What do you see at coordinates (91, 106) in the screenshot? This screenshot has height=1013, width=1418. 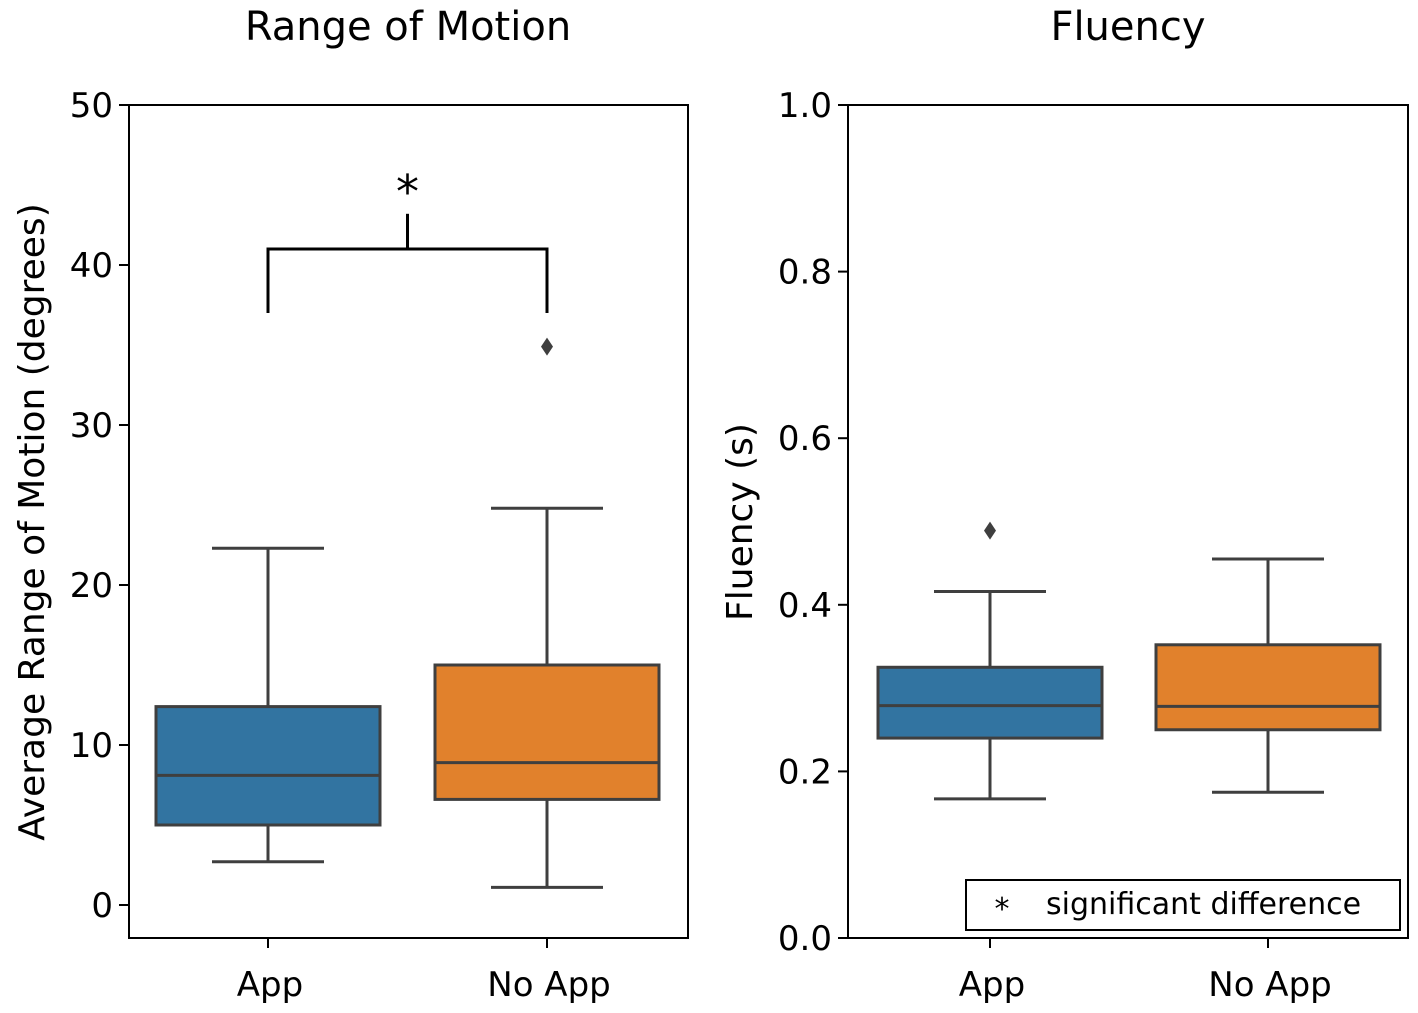 I see `y-tick-label: 50` at bounding box center [91, 106].